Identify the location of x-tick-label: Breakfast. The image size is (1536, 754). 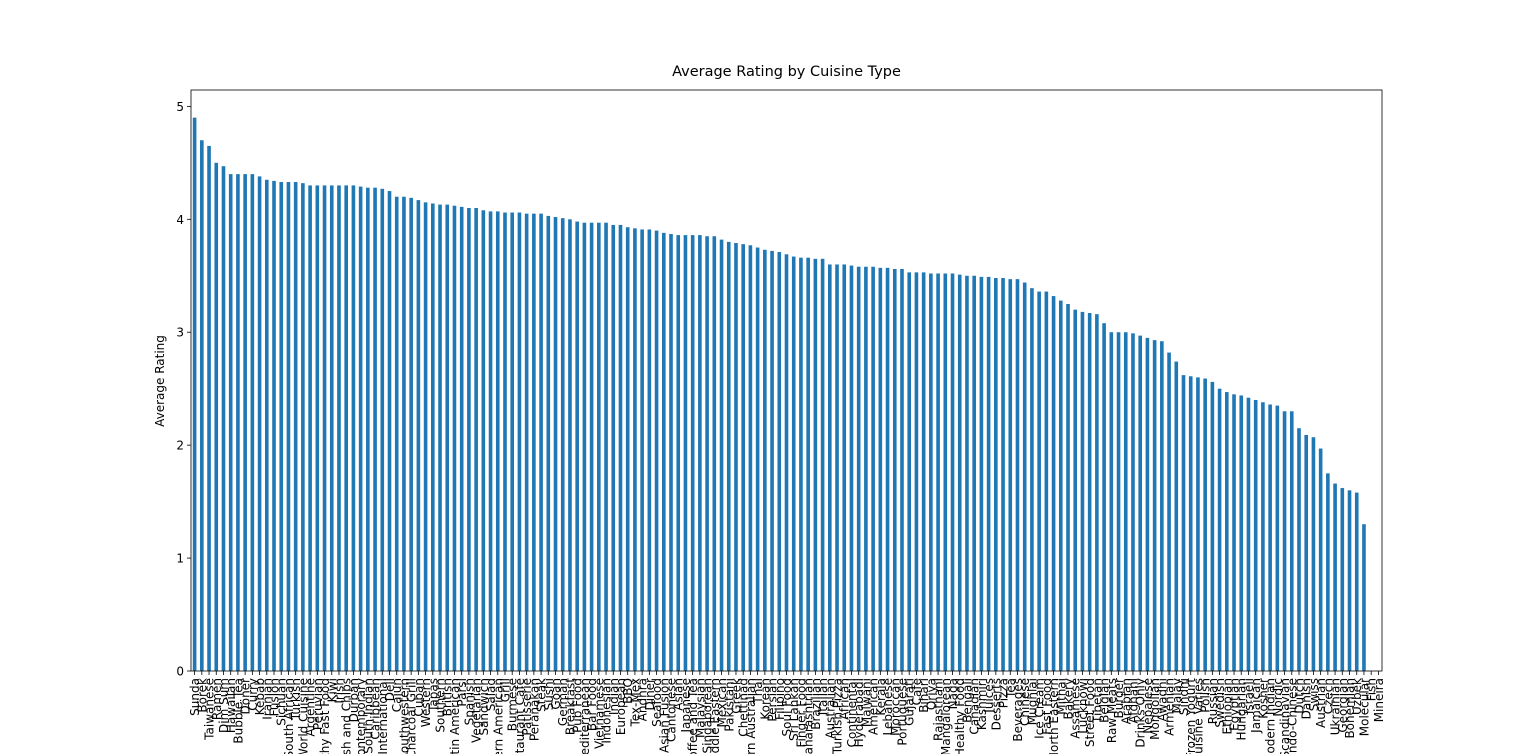
(570, 706).